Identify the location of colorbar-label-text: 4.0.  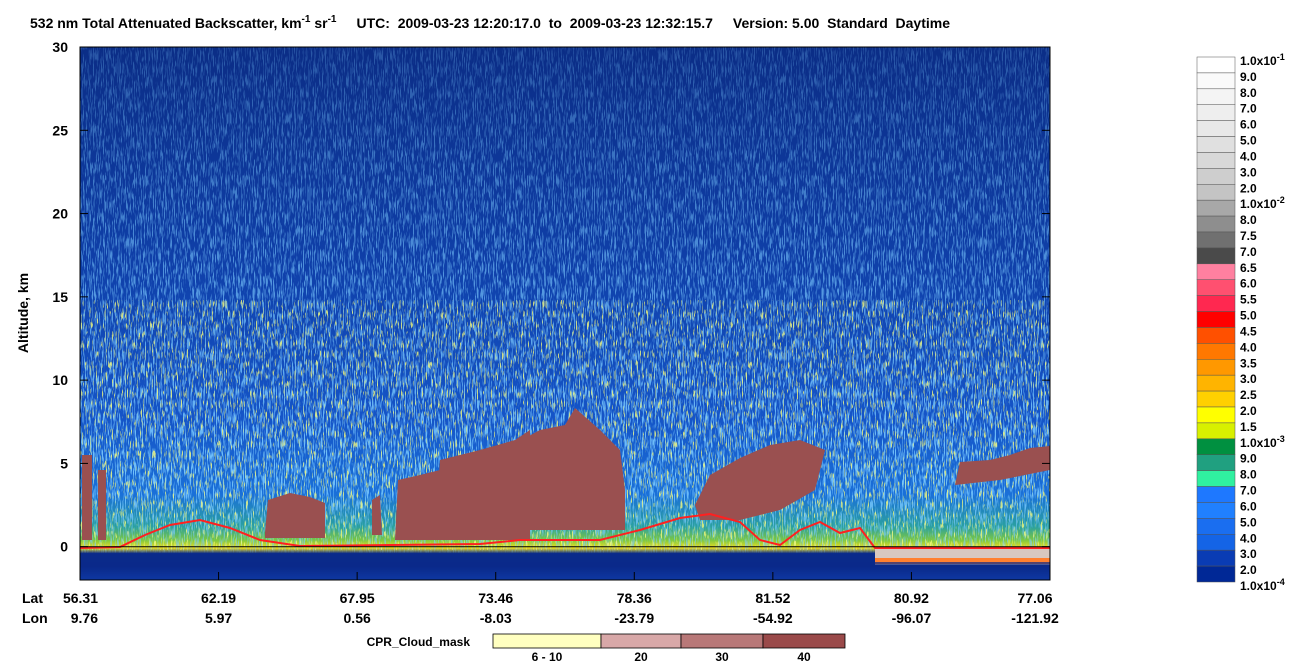
(1248, 538).